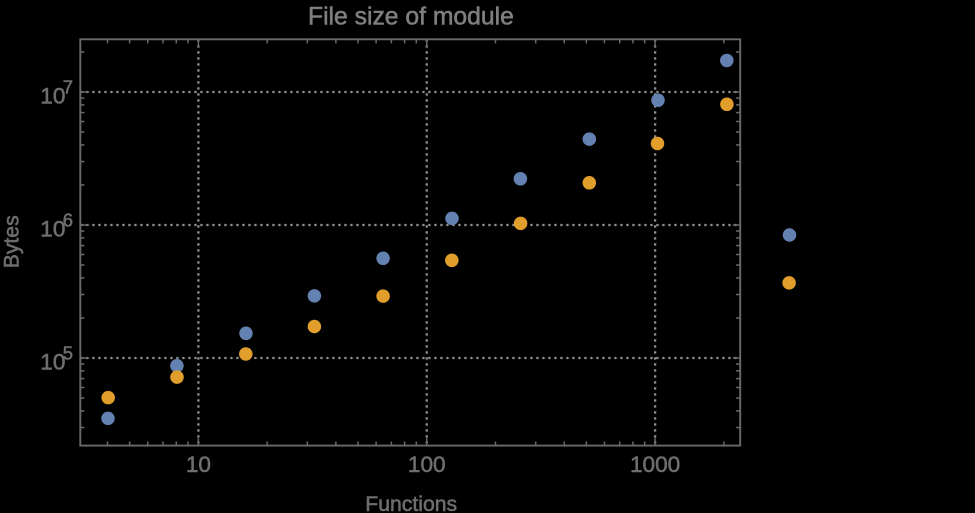 This screenshot has height=513, width=975. Describe the element at coordinates (427, 464) in the screenshot. I see `svg-text: 100` at that location.